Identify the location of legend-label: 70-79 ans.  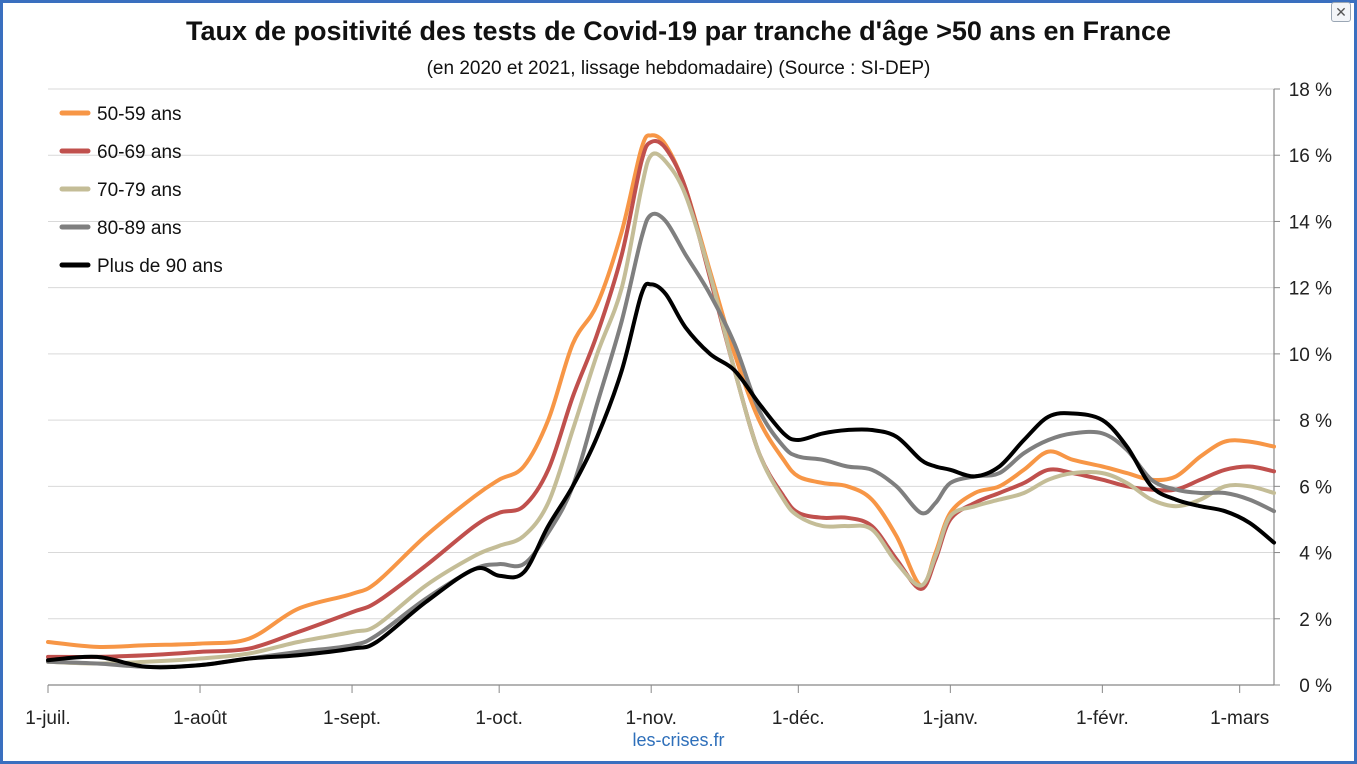
(139, 190).